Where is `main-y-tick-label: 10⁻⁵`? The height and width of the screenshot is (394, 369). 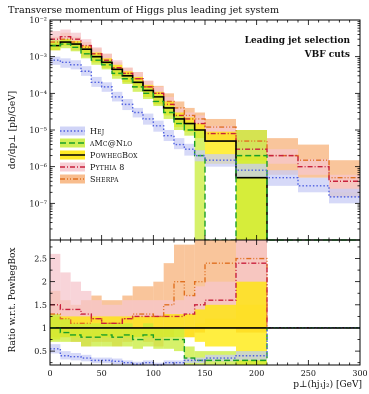 main-y-tick-label: 10⁻⁵ is located at coordinates (38, 130).